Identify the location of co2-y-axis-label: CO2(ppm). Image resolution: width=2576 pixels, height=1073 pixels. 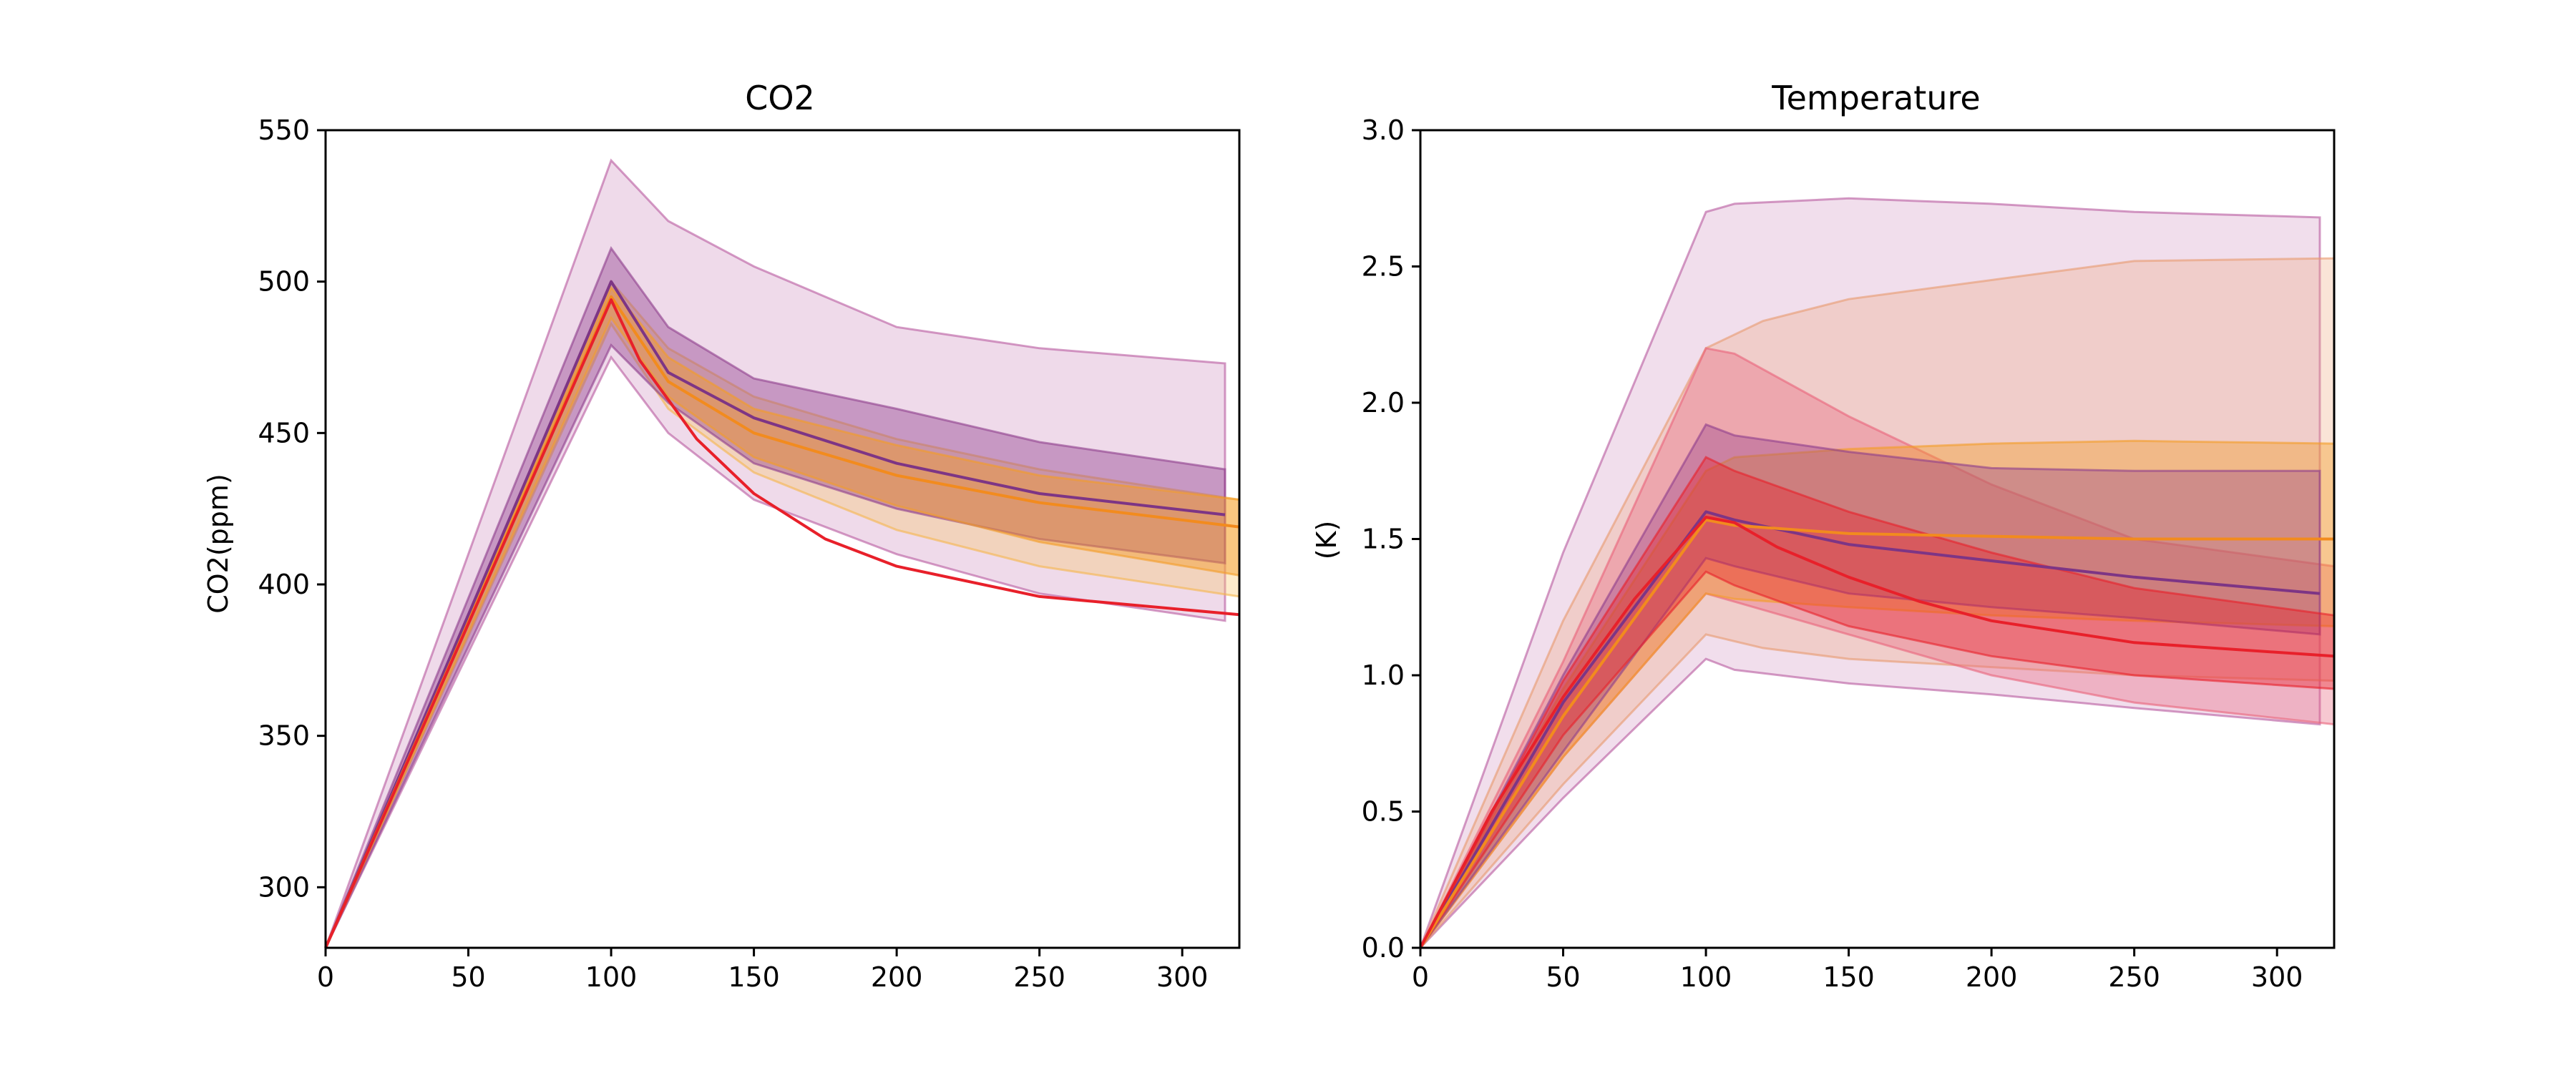
(218, 544).